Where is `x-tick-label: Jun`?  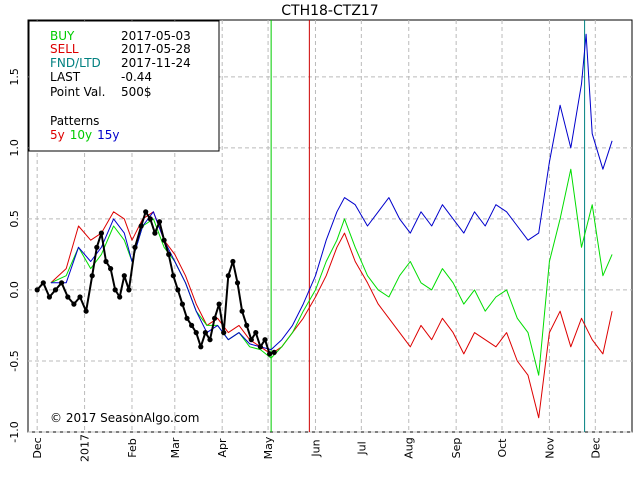
x-tick-label: Jun is located at coordinates (315, 448).